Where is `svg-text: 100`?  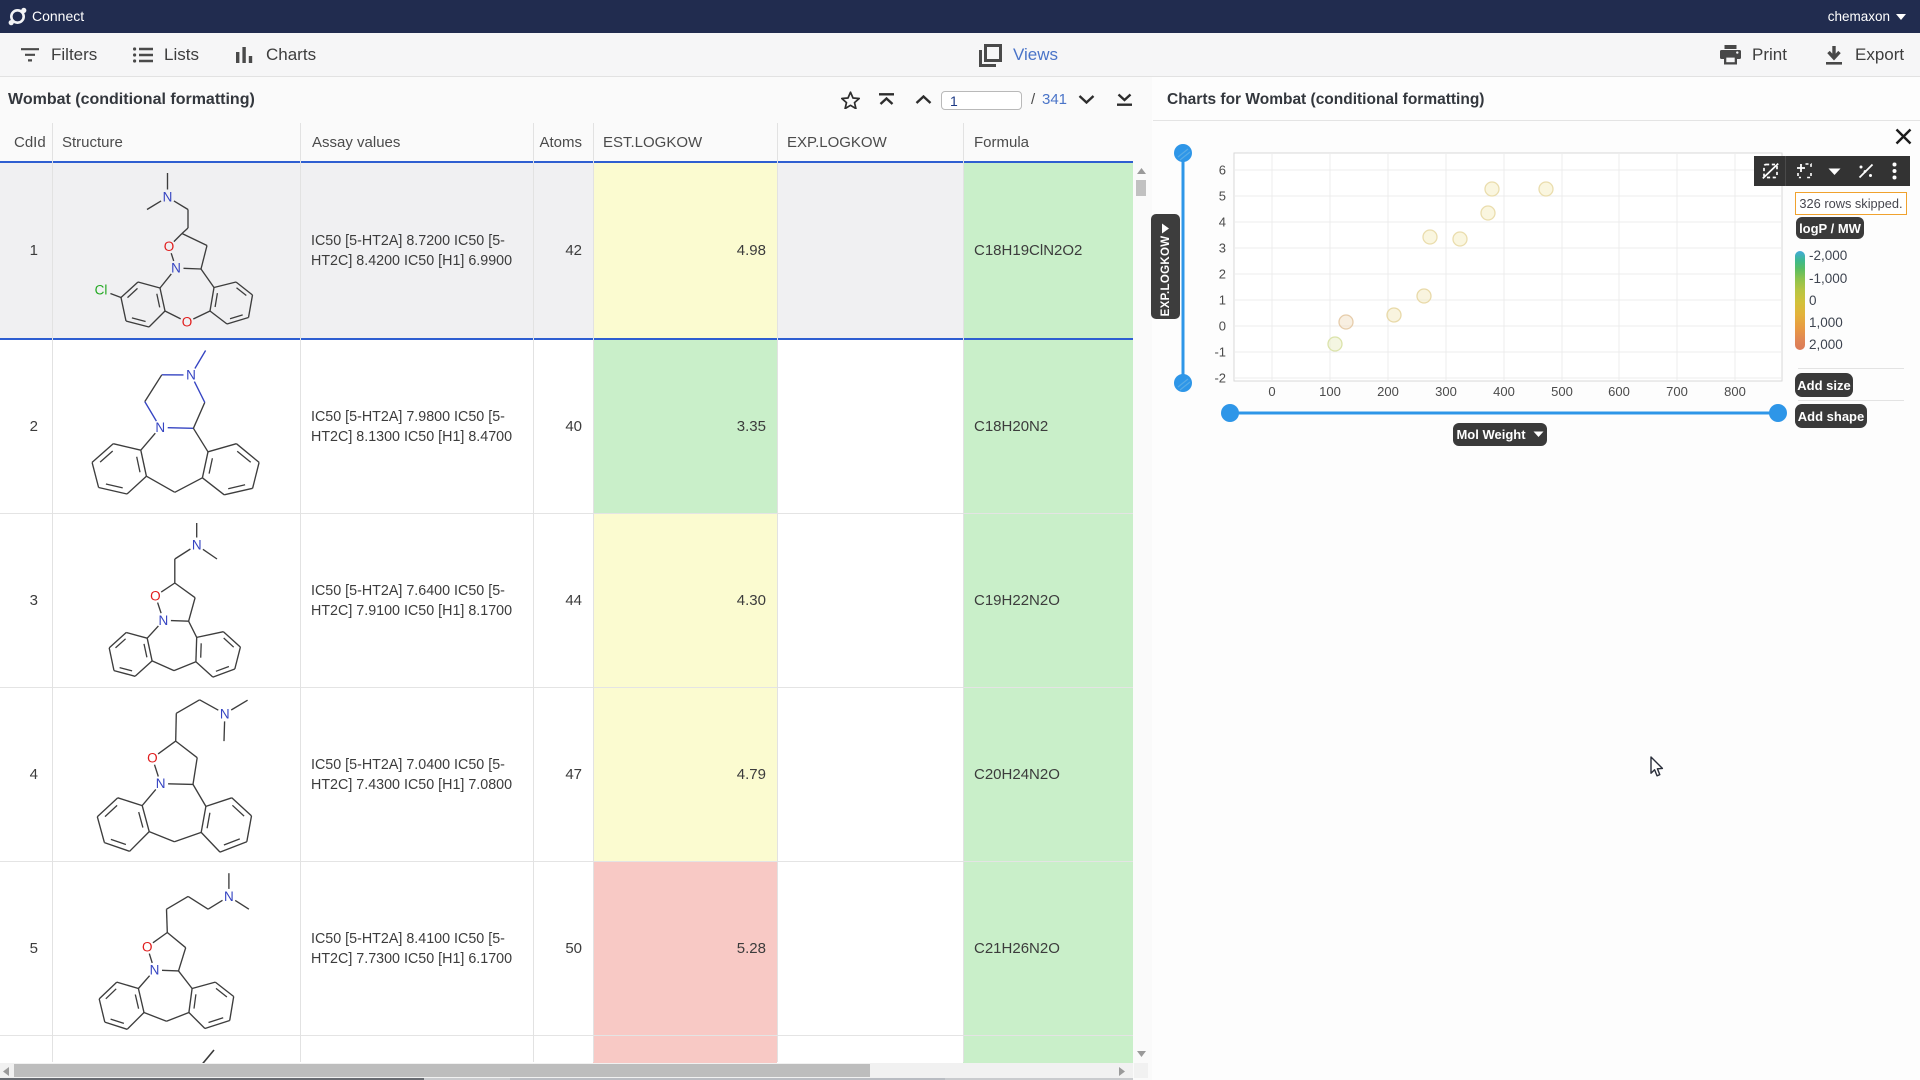
svg-text: 100 is located at coordinates (1330, 391).